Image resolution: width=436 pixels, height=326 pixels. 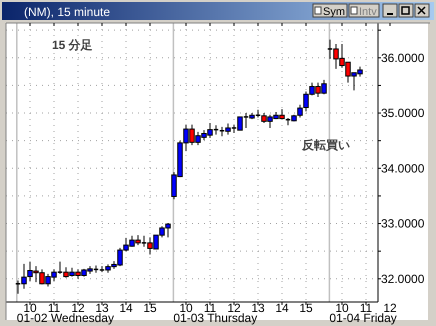 I want to click on text: Sym, so click(x=334, y=12).